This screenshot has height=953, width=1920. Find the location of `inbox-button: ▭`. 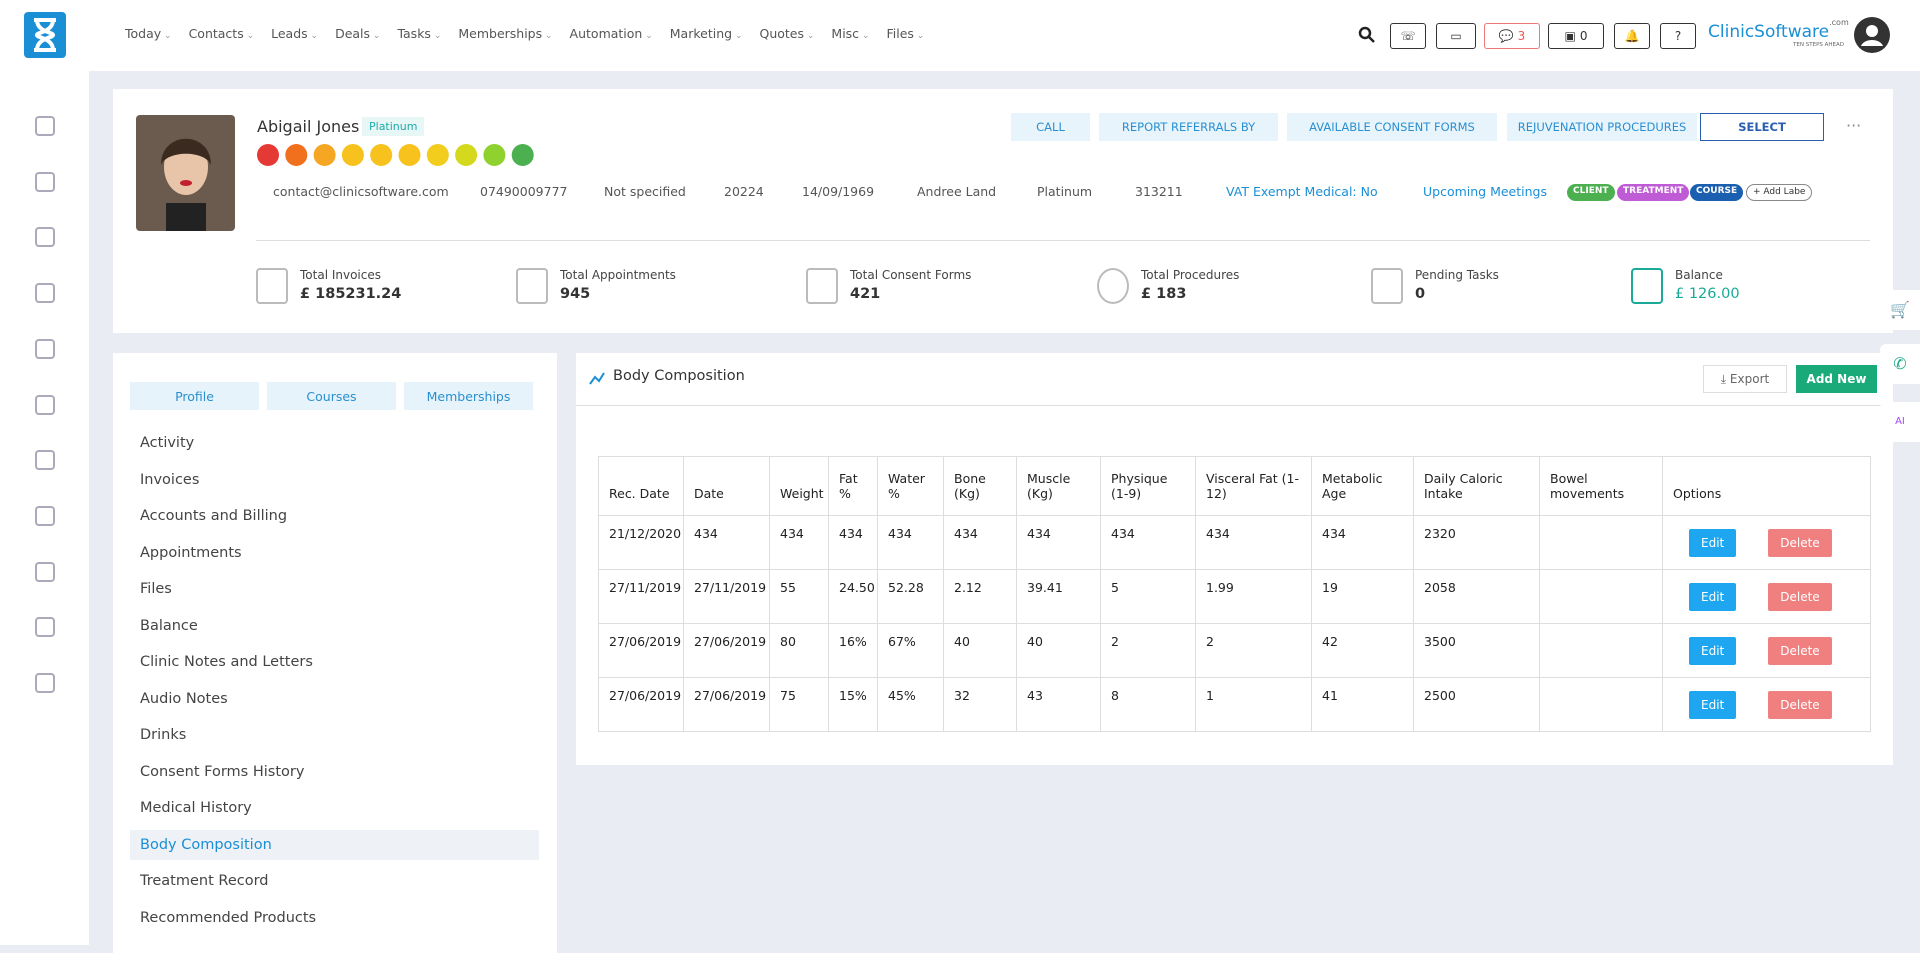

inbox-button: ▭ is located at coordinates (1456, 36).